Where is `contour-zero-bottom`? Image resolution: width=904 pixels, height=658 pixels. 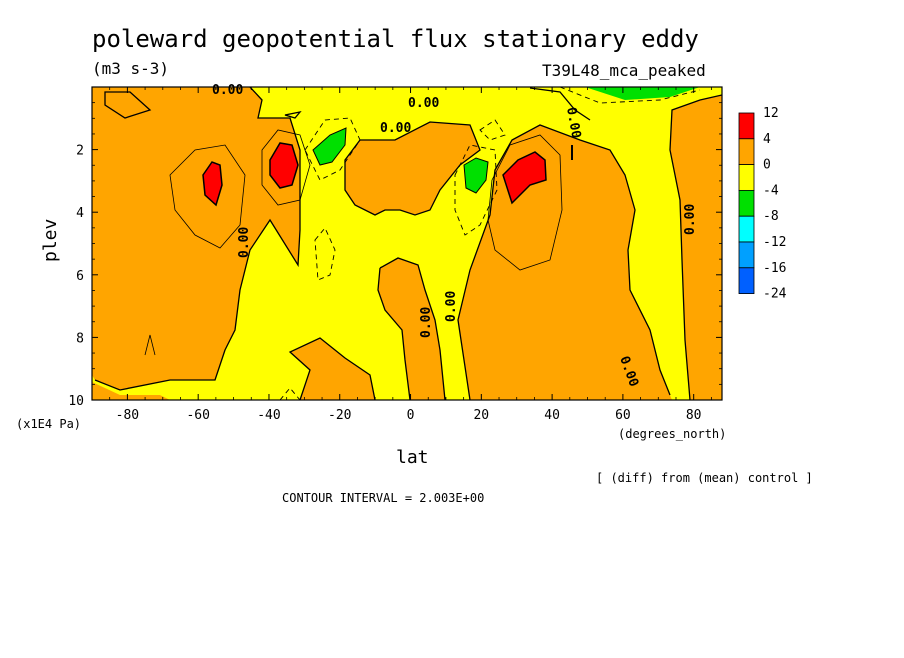 contour-zero-bottom is located at coordinates (332, 368).